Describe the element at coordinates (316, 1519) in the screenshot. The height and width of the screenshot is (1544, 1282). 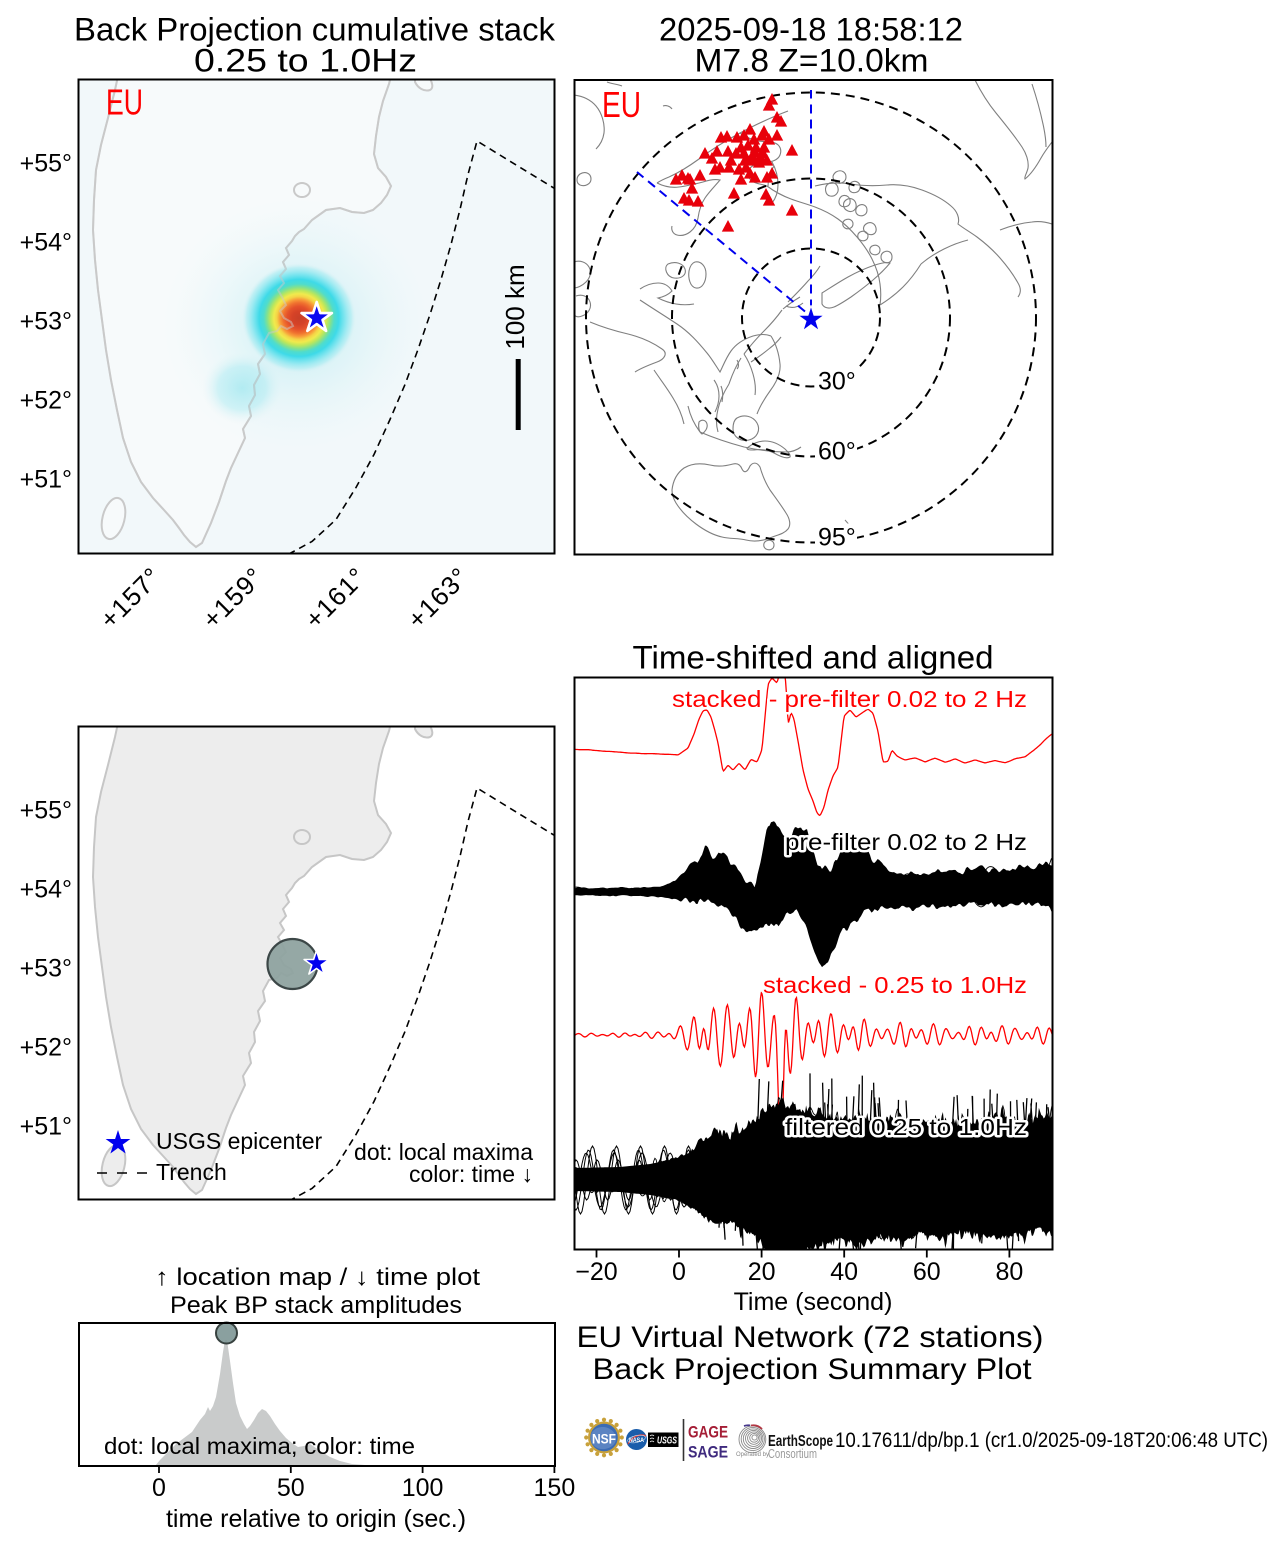
I see `svg-text: time relative to origin (sec.)` at that location.